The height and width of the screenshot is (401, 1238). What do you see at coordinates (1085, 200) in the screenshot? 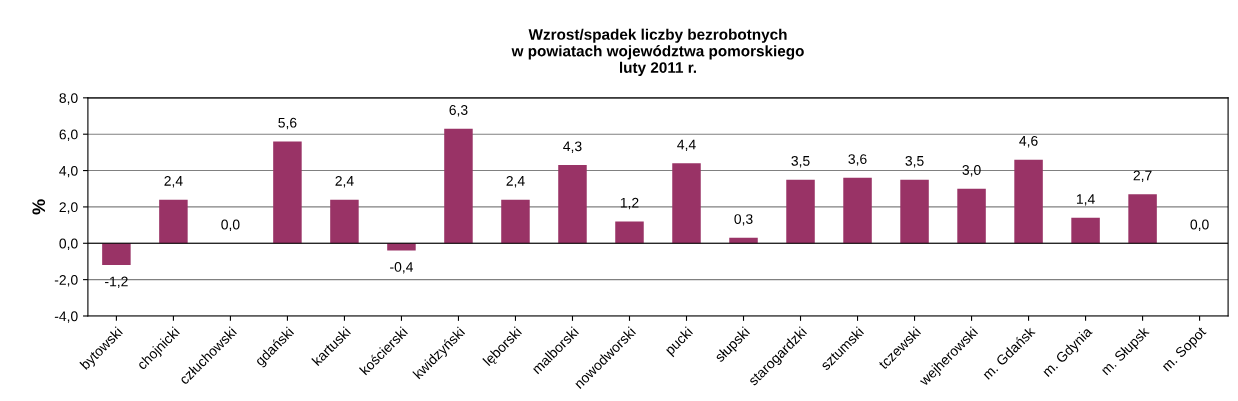
I see `data-label: 1,4` at bounding box center [1085, 200].